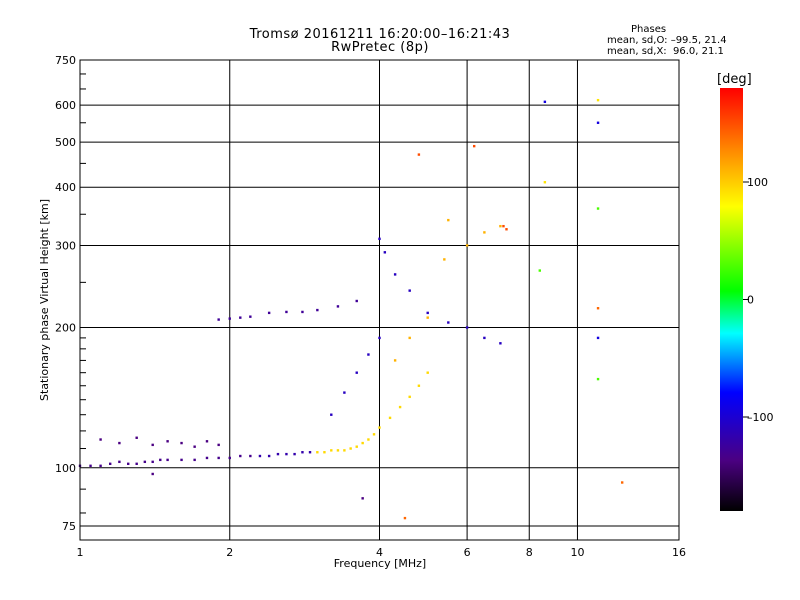 This screenshot has width=800, height=600. Describe the element at coordinates (758, 300) in the screenshot. I see `colorbar-ticks: 100 0 –100` at that location.